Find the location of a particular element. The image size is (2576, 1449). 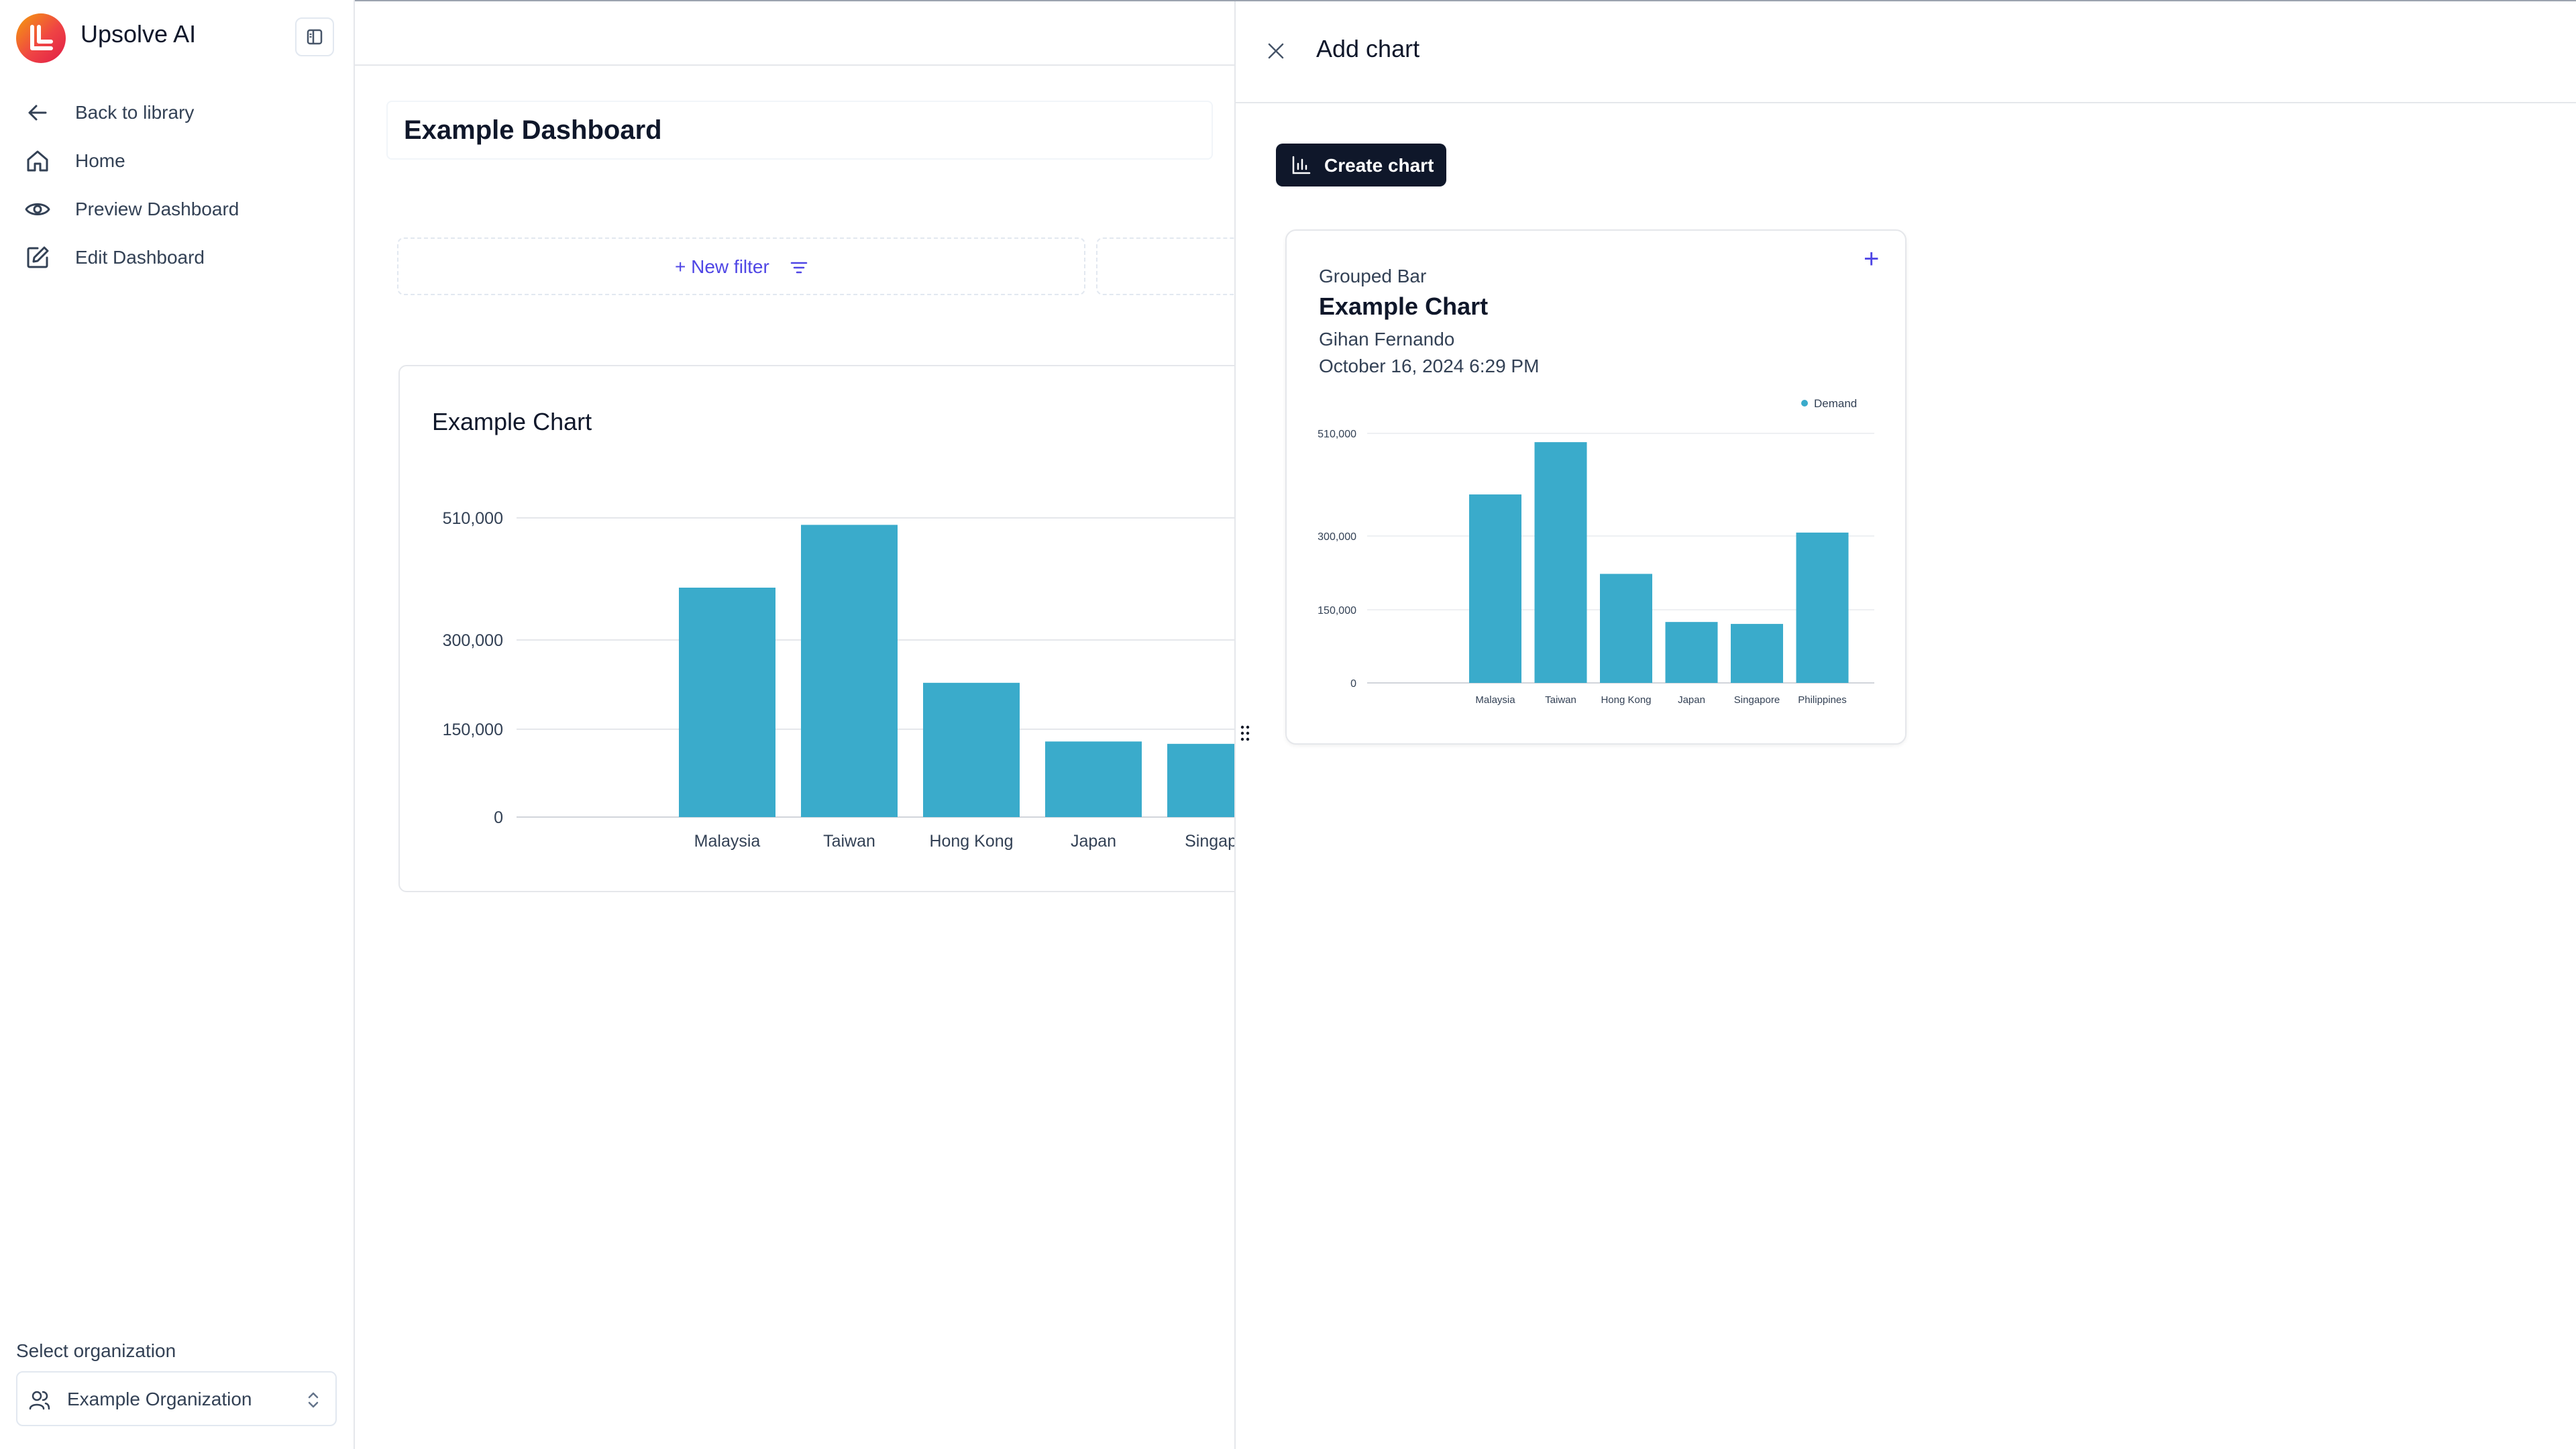

drawer-title: Add chart is located at coordinates (1368, 48).